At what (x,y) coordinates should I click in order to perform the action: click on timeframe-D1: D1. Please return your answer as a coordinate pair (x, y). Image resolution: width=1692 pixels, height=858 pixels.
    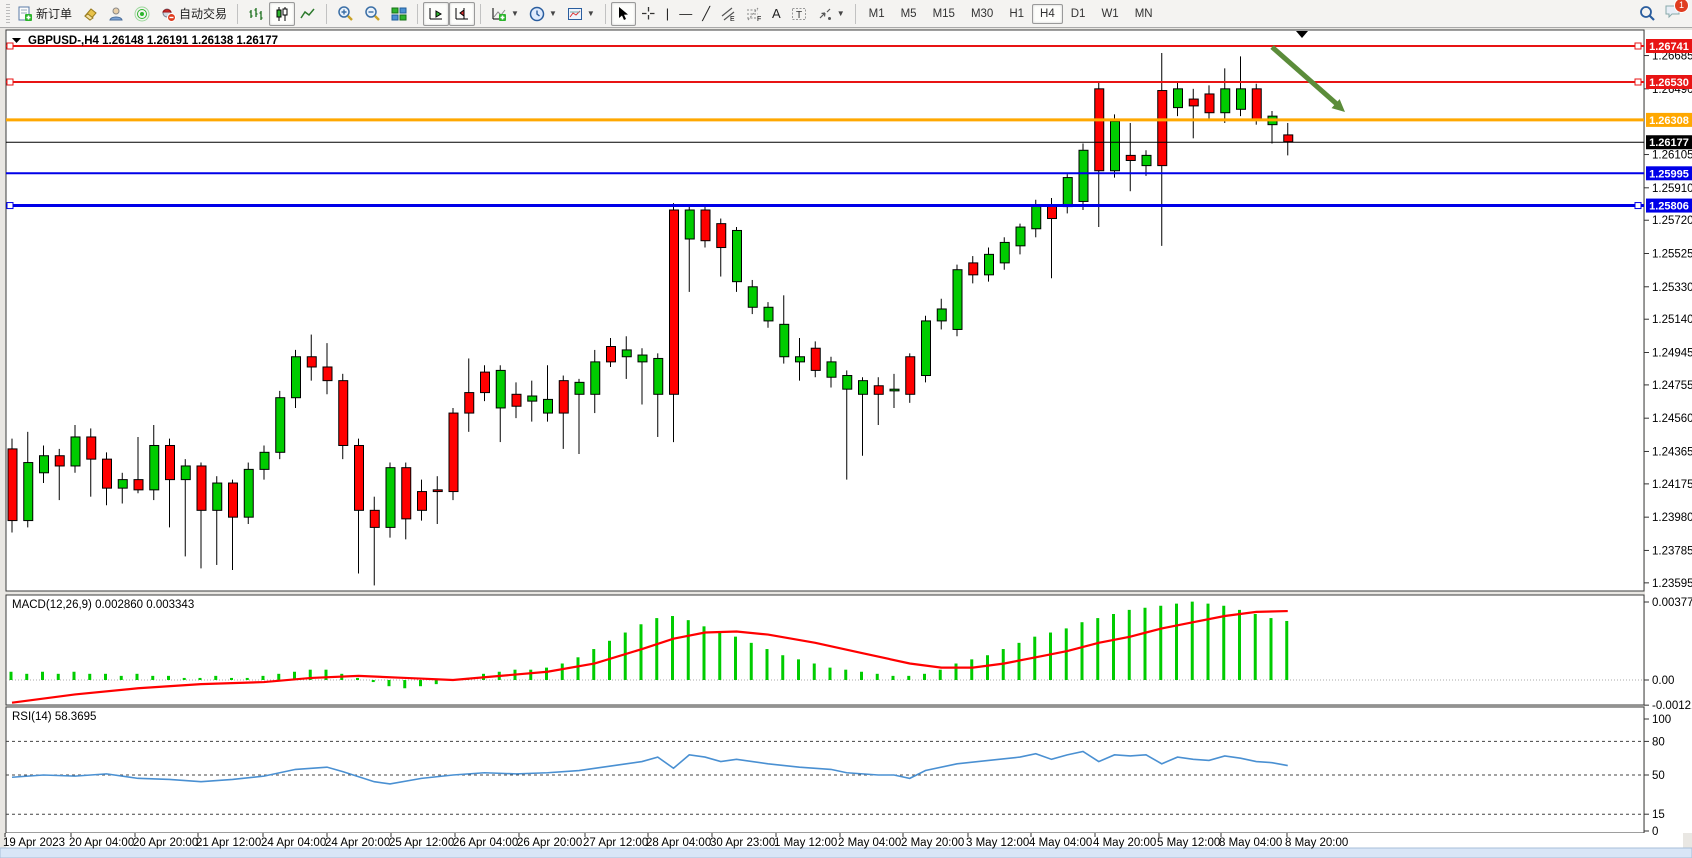
    Looking at the image, I should click on (1078, 13).